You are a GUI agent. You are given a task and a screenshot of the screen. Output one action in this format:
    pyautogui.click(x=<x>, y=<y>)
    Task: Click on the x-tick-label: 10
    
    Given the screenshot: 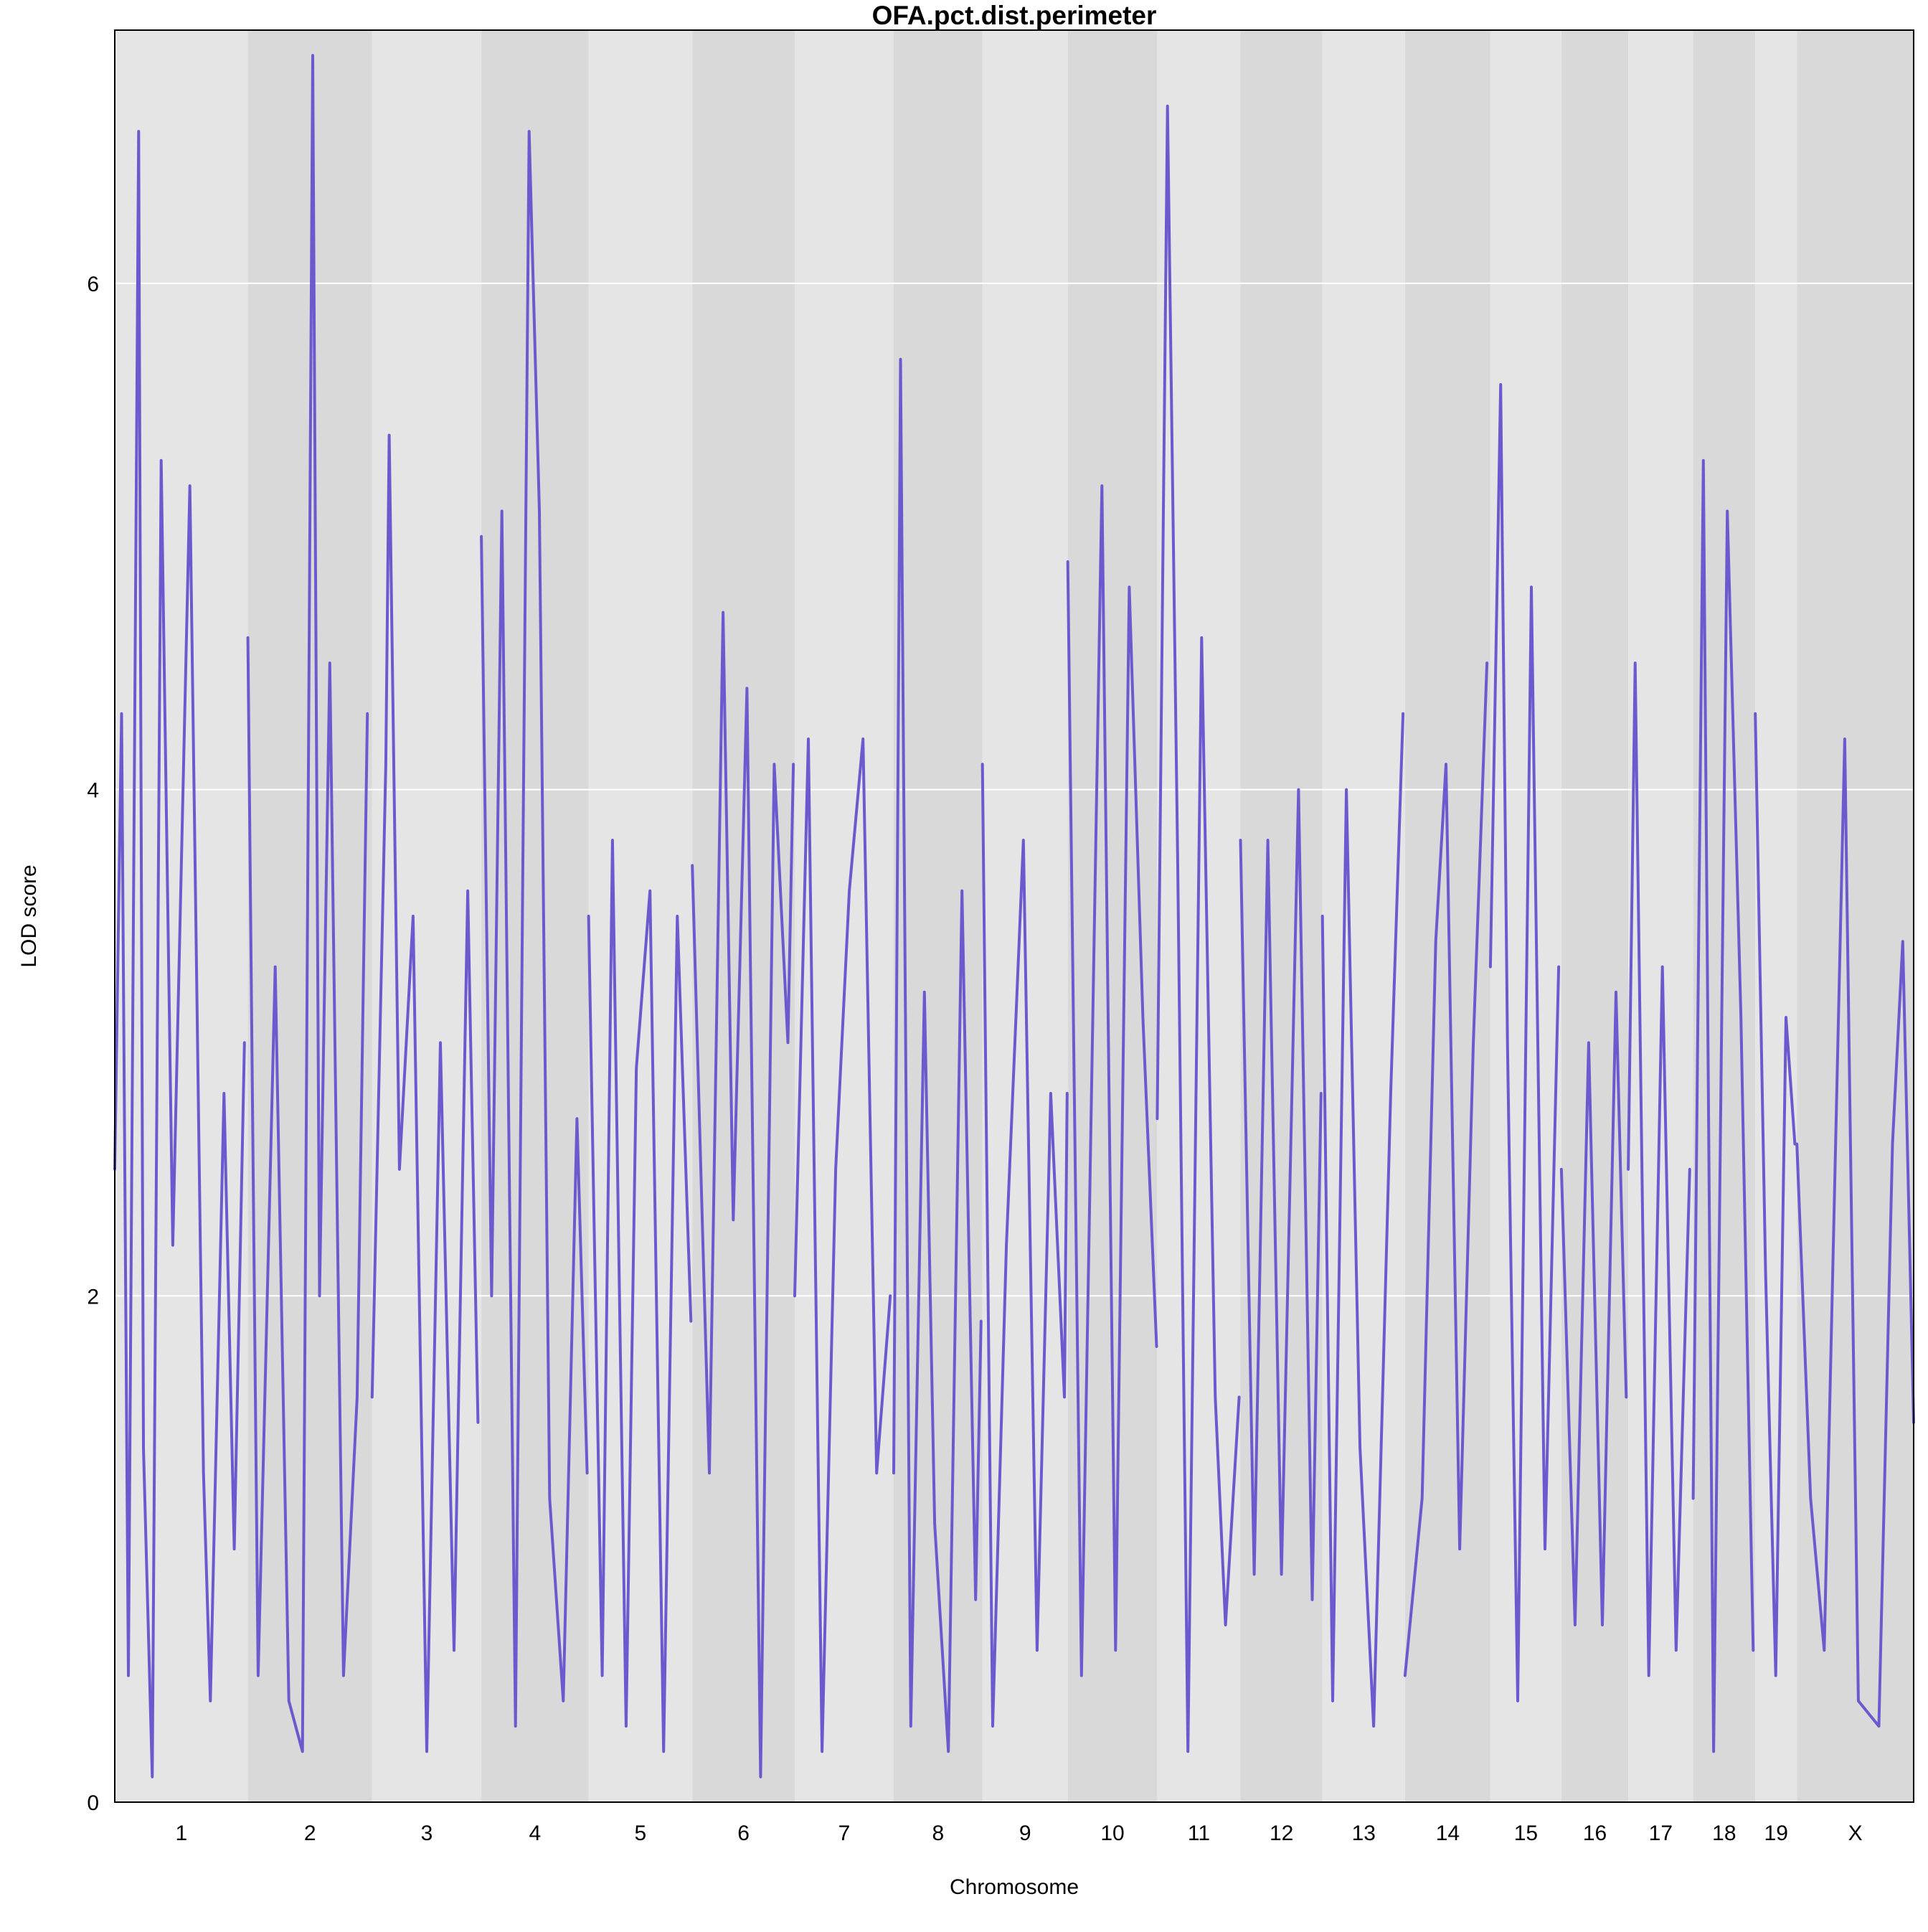 What is the action you would take?
    pyautogui.click(x=1112, y=1834)
    